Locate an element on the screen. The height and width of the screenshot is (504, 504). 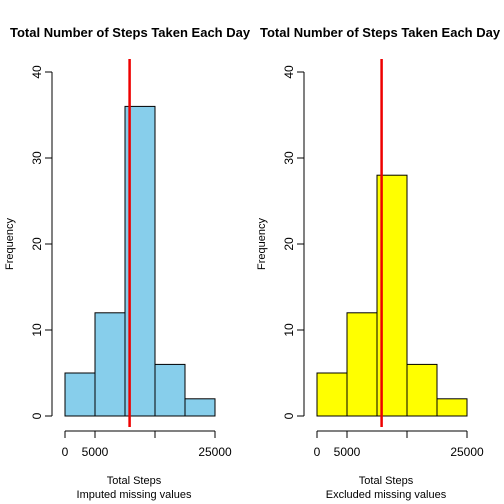
x-axis-sublabel: Excluded missing values is located at coordinates (386, 495).